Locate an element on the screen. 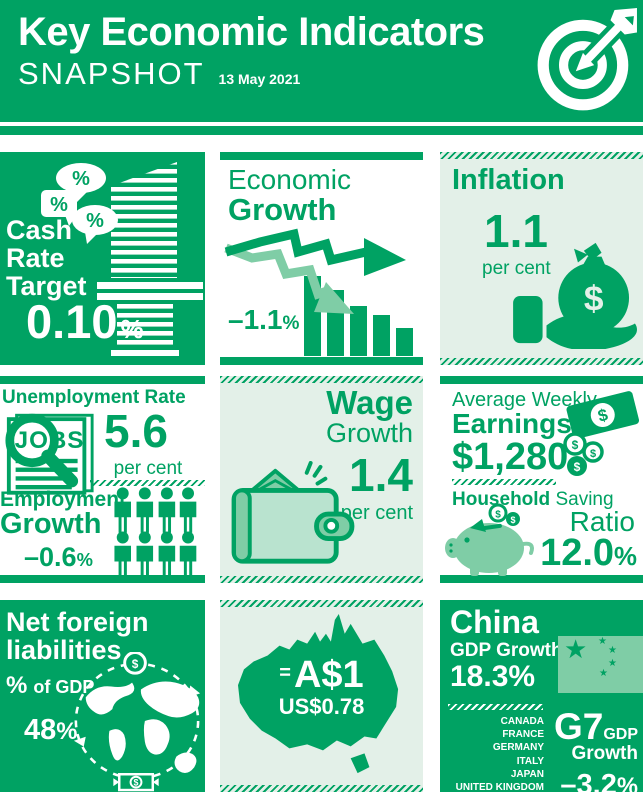 The height and width of the screenshot is (797, 643). jobs-newspaper-magnifier-icon: JOBS is located at coordinates (49, 454).